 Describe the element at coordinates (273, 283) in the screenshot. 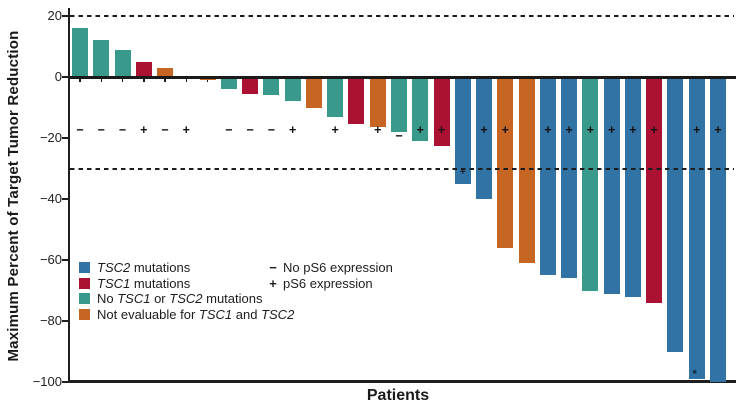

I see `ps6-legend-symbol: +` at that location.